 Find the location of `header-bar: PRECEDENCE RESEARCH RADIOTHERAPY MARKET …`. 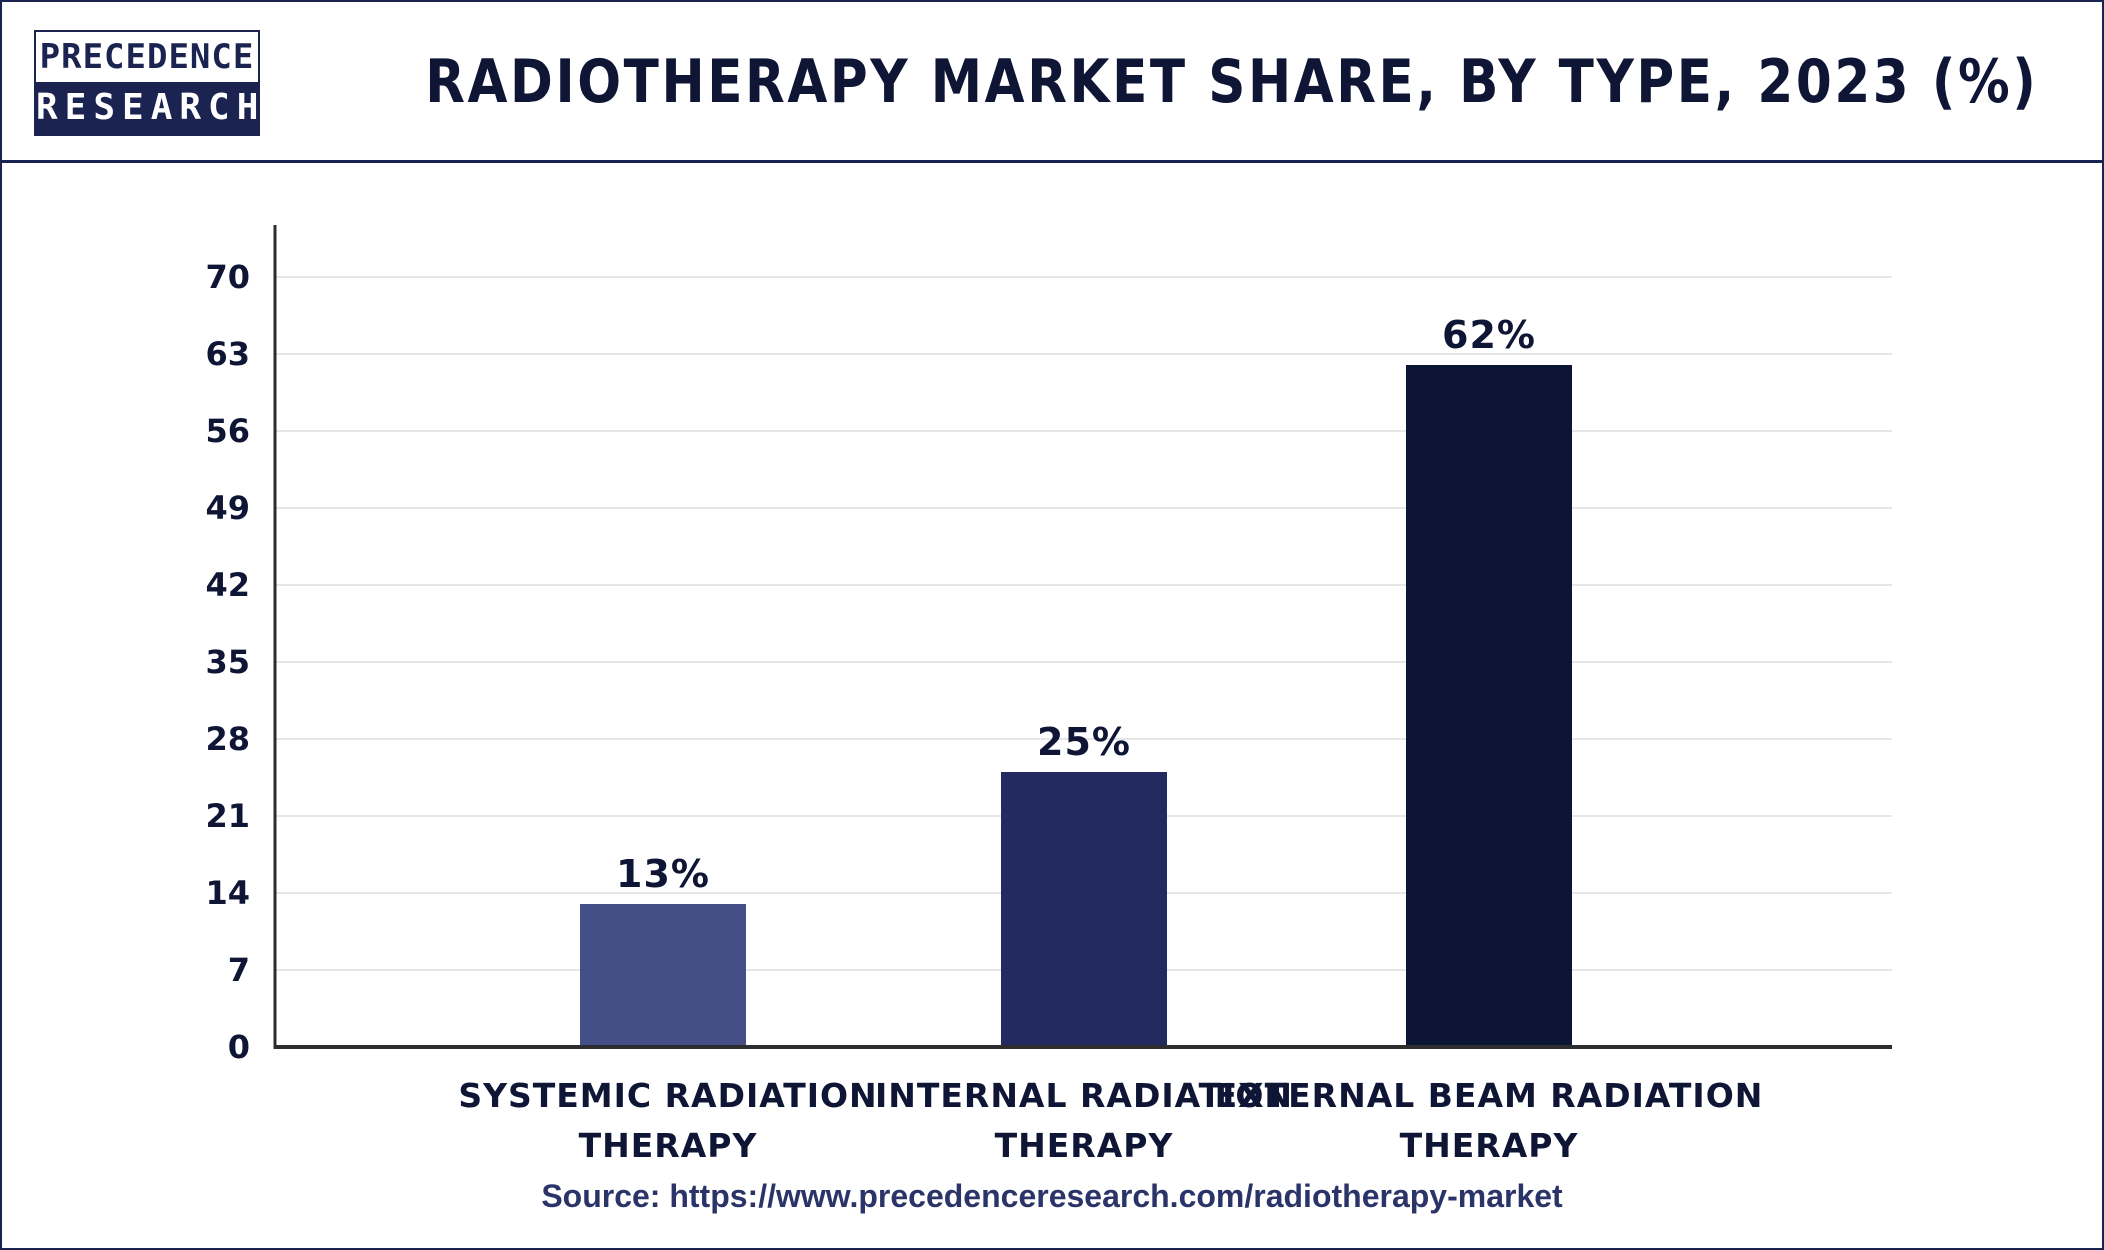

header-bar: PRECEDENCE RESEARCH RADIOTHERAPY MARKET … is located at coordinates (1052, 82).